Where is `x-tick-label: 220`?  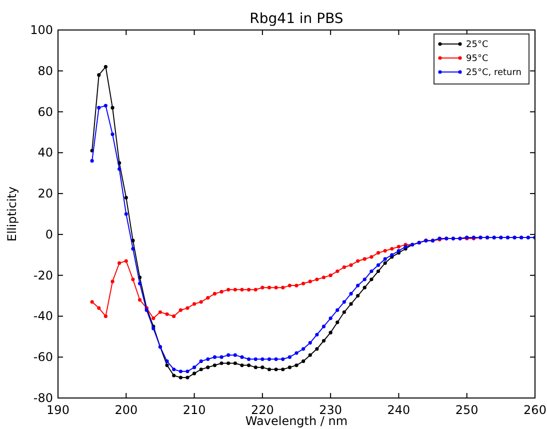 x-tick-label: 220 is located at coordinates (262, 410).